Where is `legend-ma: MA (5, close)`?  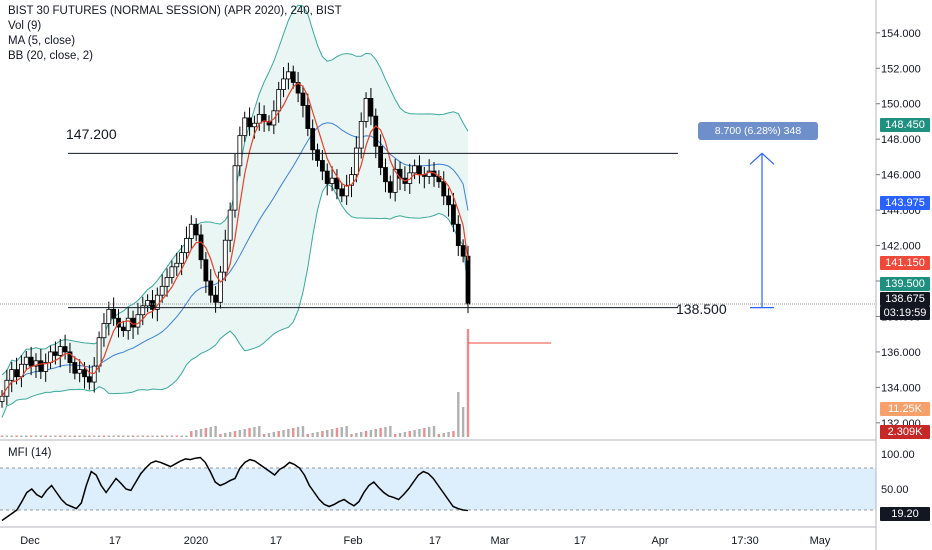 legend-ma: MA (5, close) is located at coordinates (42, 41).